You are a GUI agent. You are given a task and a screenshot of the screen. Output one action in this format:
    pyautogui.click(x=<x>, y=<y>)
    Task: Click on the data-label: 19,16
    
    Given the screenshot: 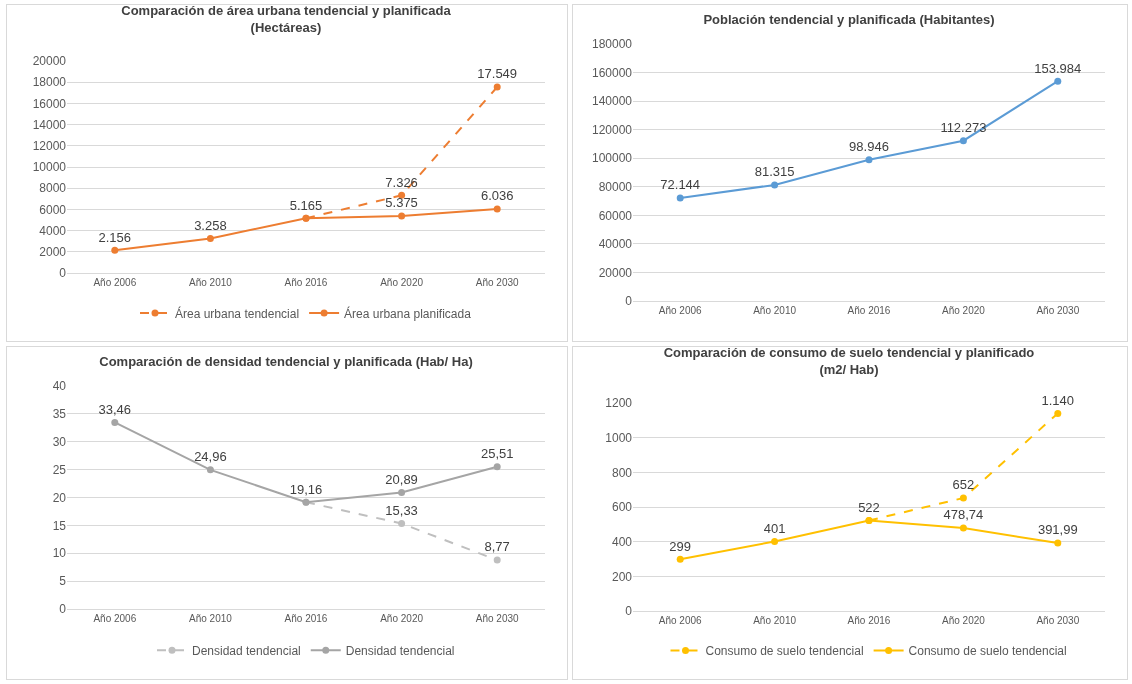 What is the action you would take?
    pyautogui.click(x=306, y=489)
    